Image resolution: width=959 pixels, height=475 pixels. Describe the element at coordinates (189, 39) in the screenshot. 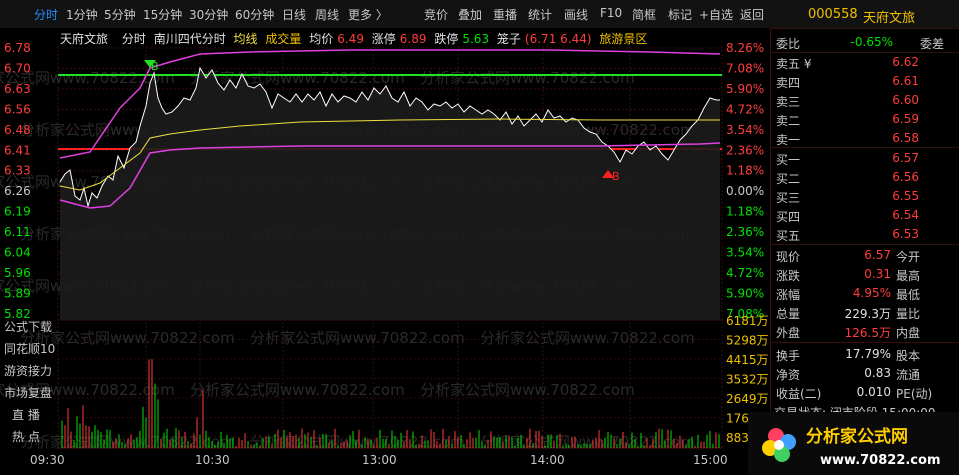

I see `header-index: 南川四代分时` at that location.